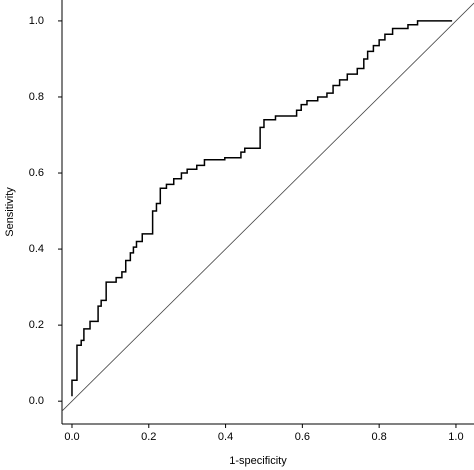 The width and height of the screenshot is (474, 470). I want to click on y-axis-label: Sensitivity, so click(10, 212).